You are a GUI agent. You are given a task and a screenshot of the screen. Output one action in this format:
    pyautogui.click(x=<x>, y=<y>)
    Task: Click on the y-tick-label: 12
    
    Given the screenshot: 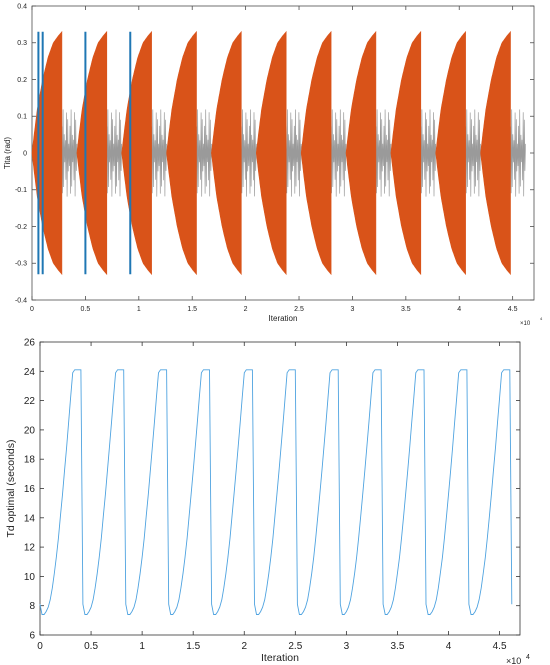 What is the action you would take?
    pyautogui.click(x=30, y=548)
    